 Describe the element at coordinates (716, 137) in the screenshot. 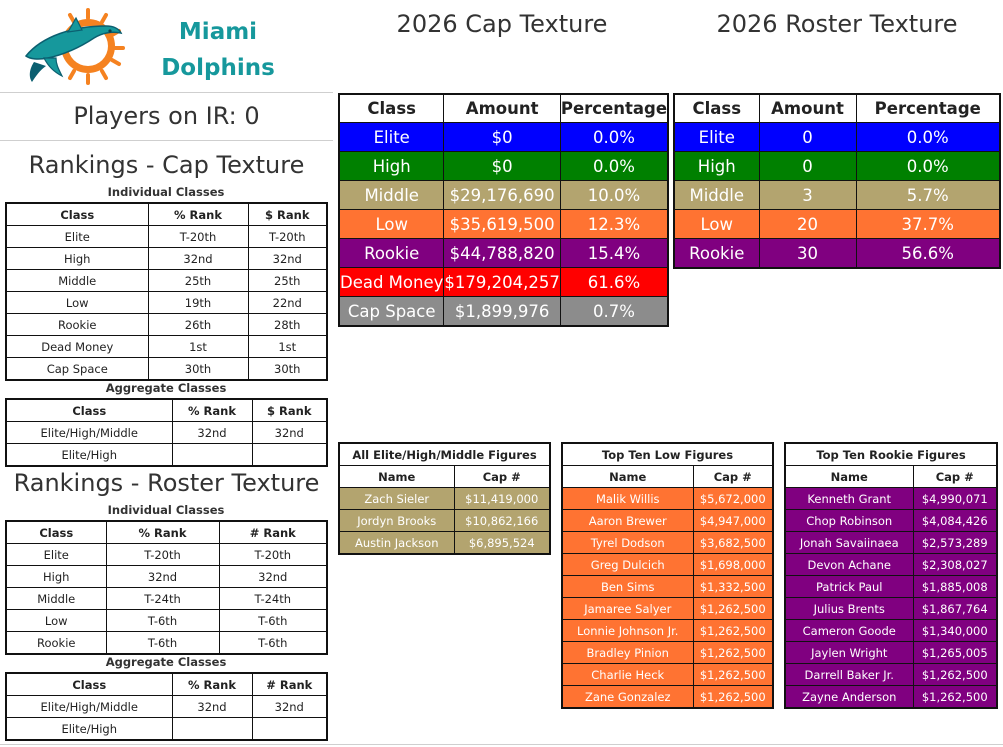

I see `cell-class: Elite` at that location.